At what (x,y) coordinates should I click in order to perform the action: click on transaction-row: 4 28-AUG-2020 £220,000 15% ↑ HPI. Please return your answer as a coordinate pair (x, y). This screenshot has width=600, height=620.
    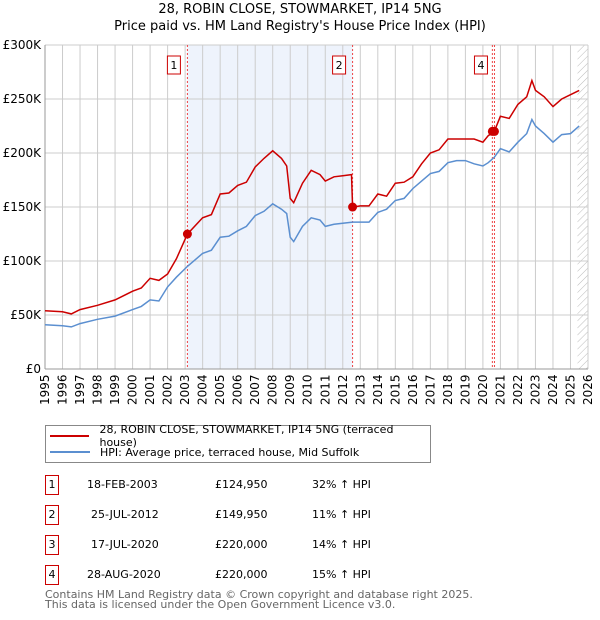
    Looking at the image, I should click on (245, 575).